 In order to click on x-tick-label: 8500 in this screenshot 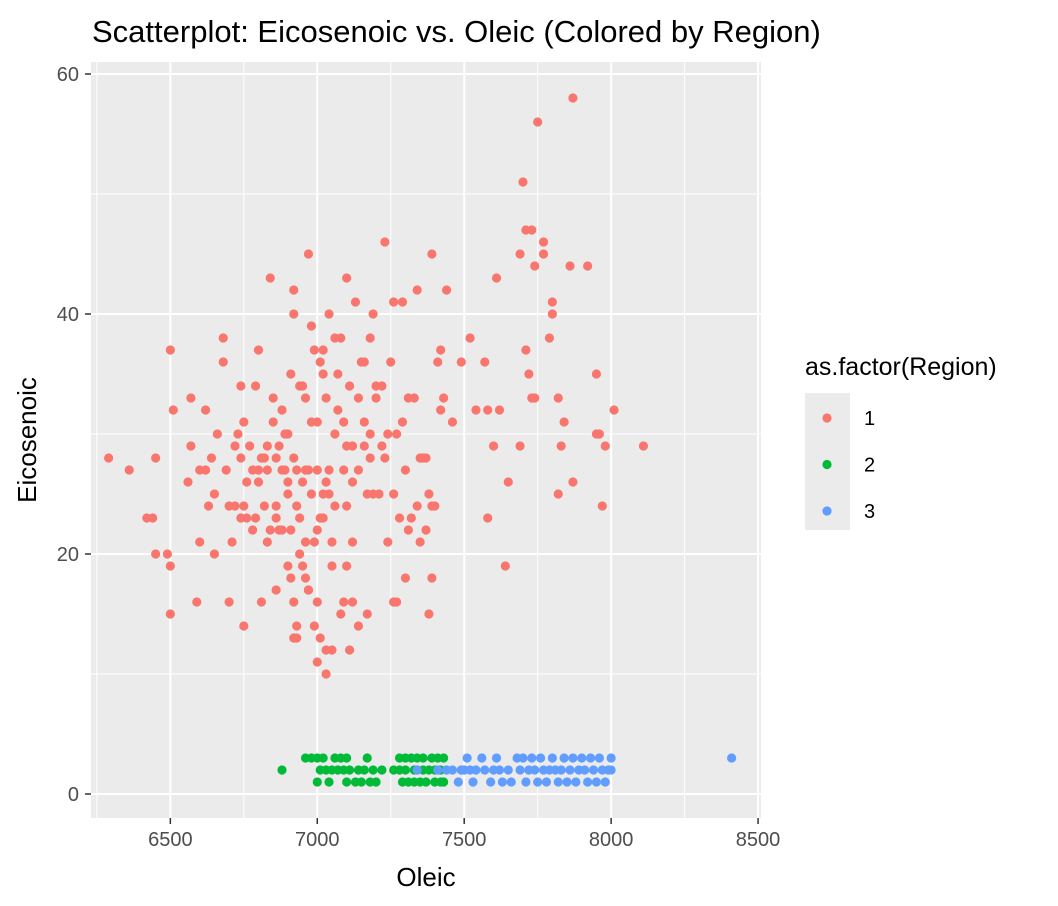, I will do `click(758, 840)`.